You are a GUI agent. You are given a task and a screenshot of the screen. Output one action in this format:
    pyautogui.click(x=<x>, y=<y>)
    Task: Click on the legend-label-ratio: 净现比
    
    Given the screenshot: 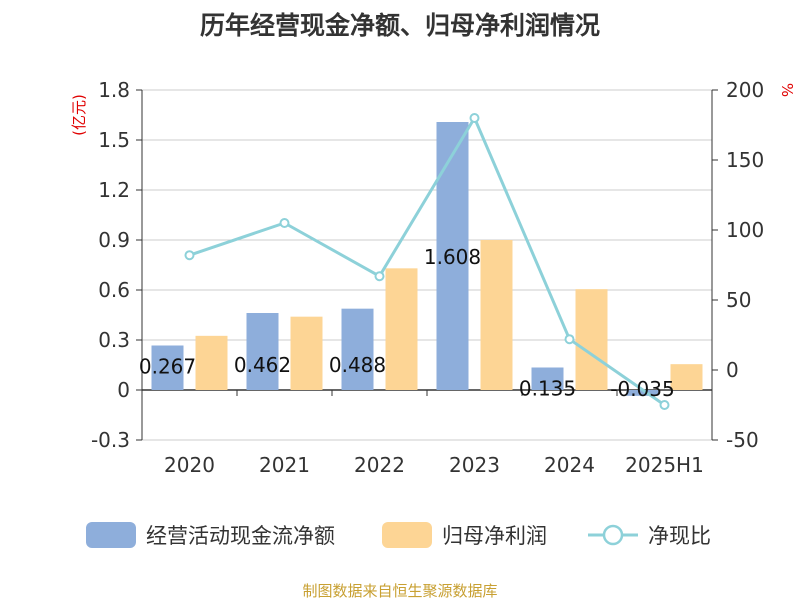 What is the action you would take?
    pyautogui.click(x=679, y=536)
    